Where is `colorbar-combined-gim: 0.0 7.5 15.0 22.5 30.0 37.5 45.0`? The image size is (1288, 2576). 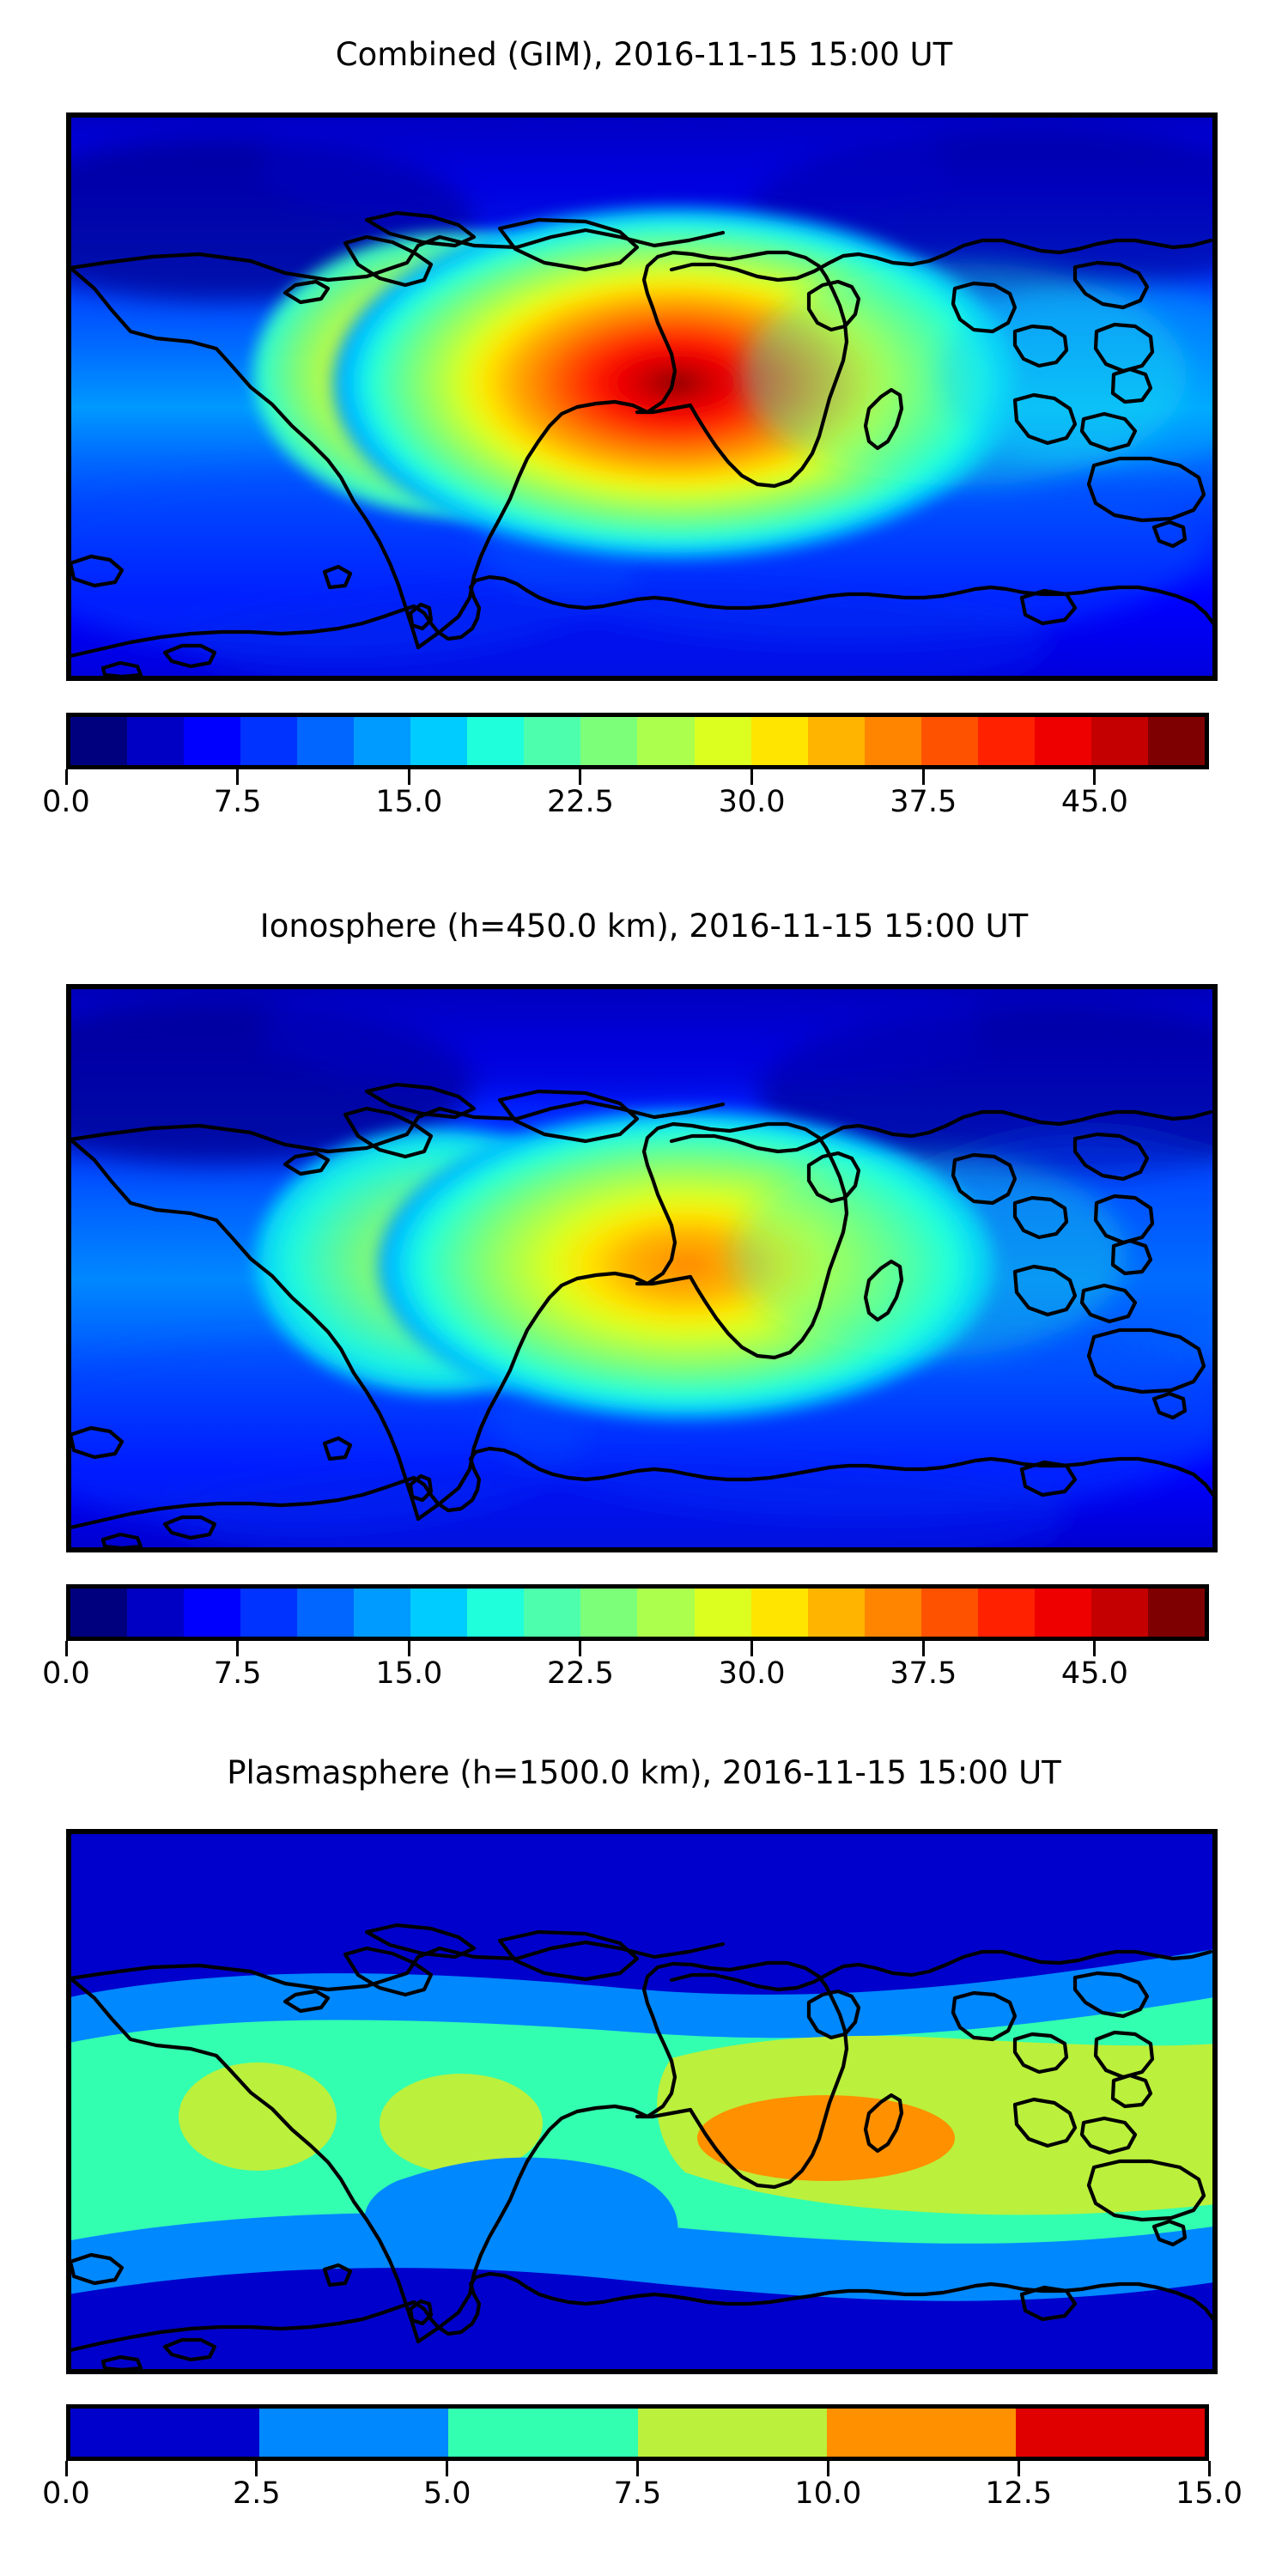
colorbar-combined-gim: 0.0 7.5 15.0 22.5 30.0 37.5 45.0 is located at coordinates (625, 768).